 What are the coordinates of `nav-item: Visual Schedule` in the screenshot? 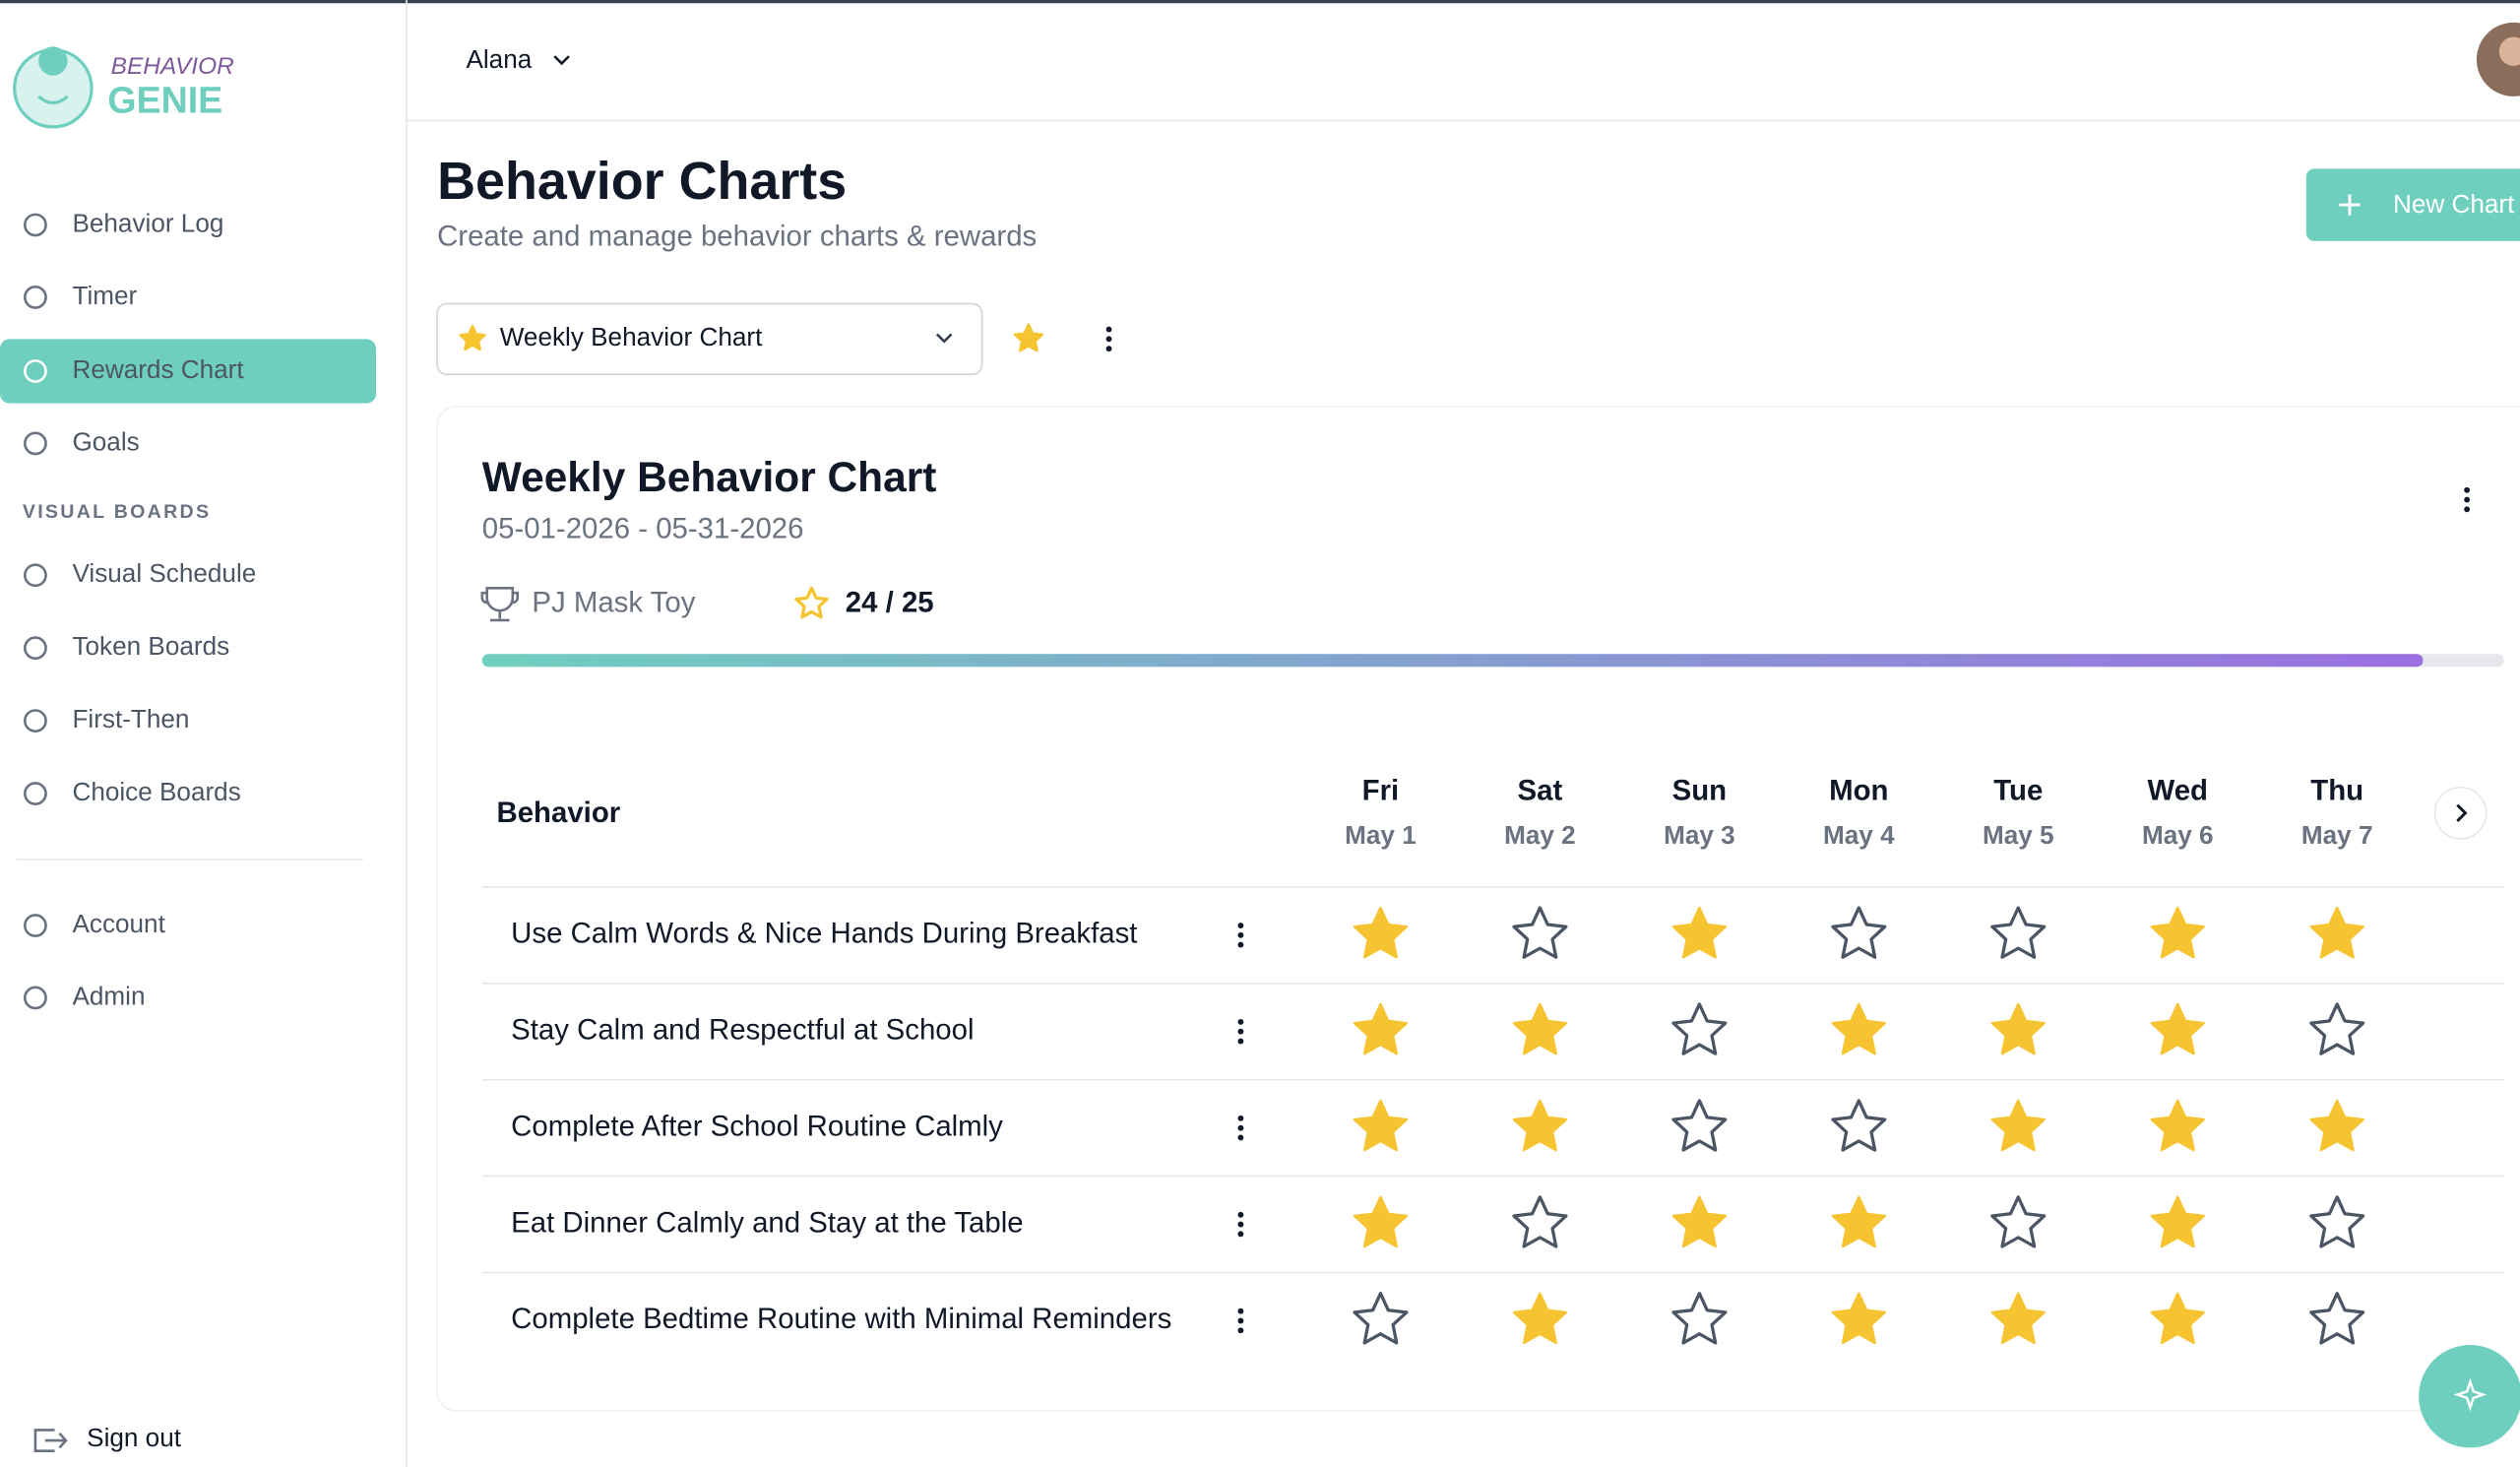 It's located at (140, 573).